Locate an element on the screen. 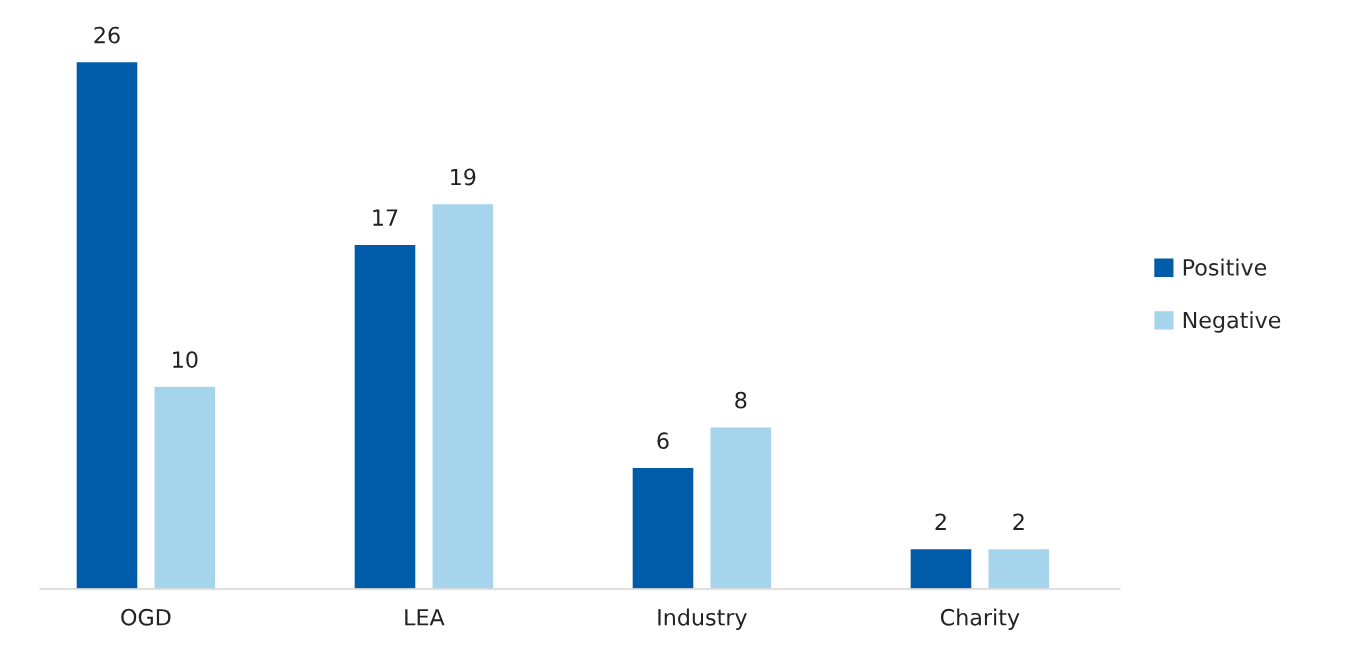 The image size is (1357, 657). data-label: 10 is located at coordinates (185, 359).